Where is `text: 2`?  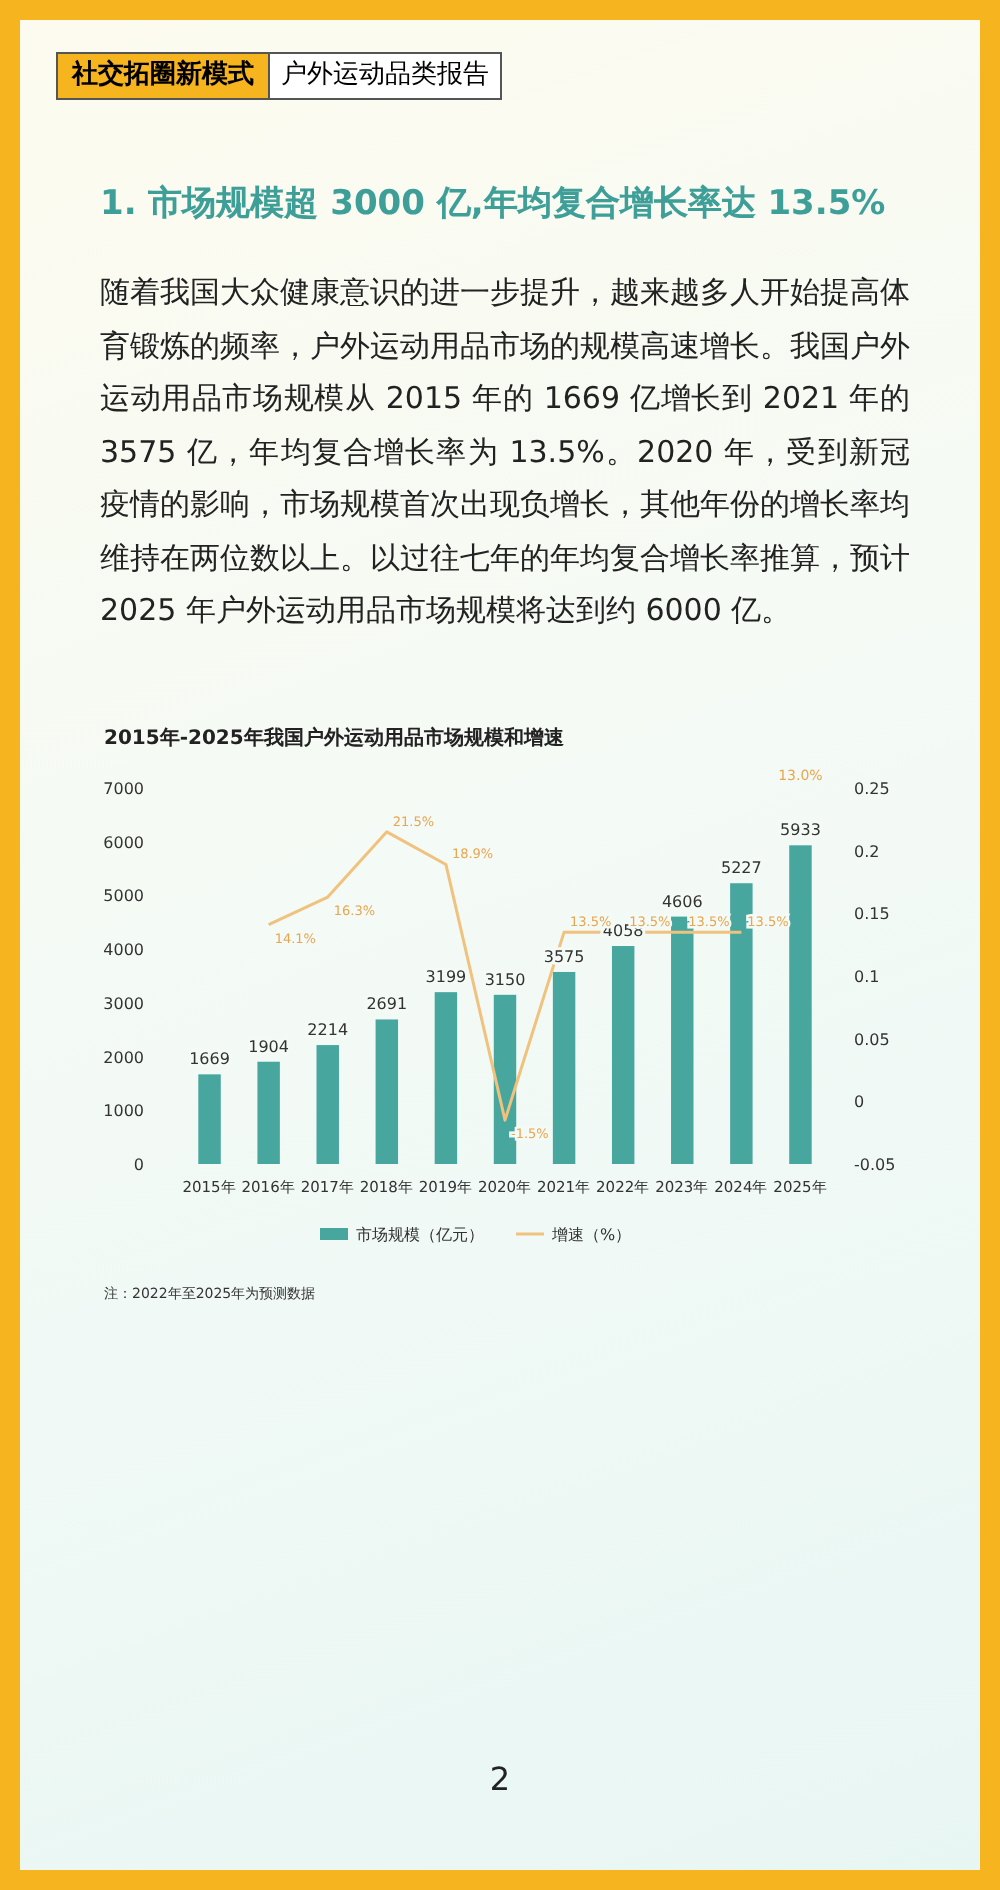
text: 2 is located at coordinates (500, 1779).